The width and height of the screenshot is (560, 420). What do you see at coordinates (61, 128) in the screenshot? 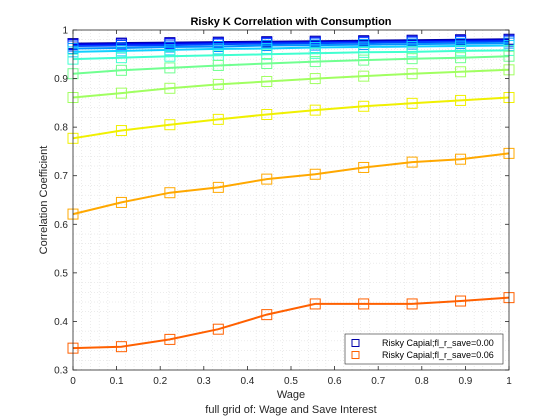
I see `y-tick-label: 0.8` at bounding box center [61, 128].